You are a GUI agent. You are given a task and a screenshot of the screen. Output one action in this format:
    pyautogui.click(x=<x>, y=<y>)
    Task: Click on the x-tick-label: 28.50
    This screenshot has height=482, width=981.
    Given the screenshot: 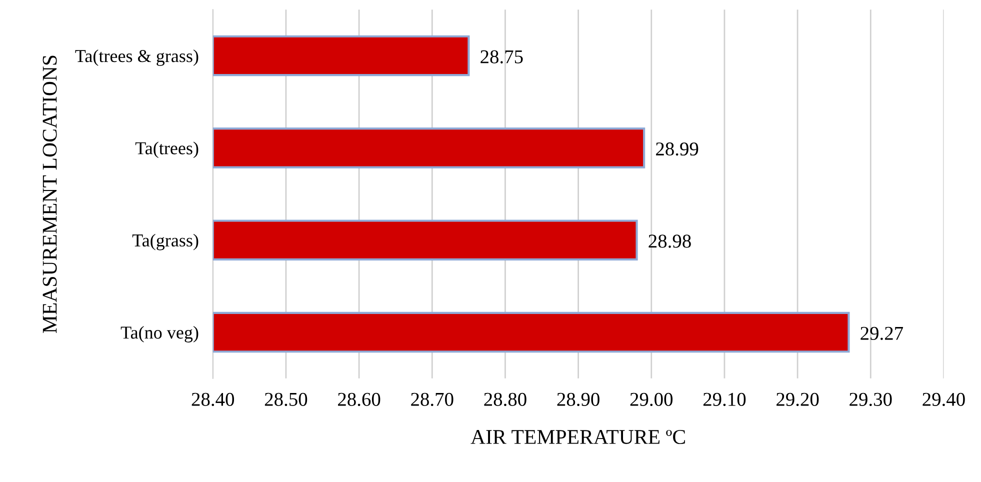 What is the action you would take?
    pyautogui.click(x=286, y=399)
    